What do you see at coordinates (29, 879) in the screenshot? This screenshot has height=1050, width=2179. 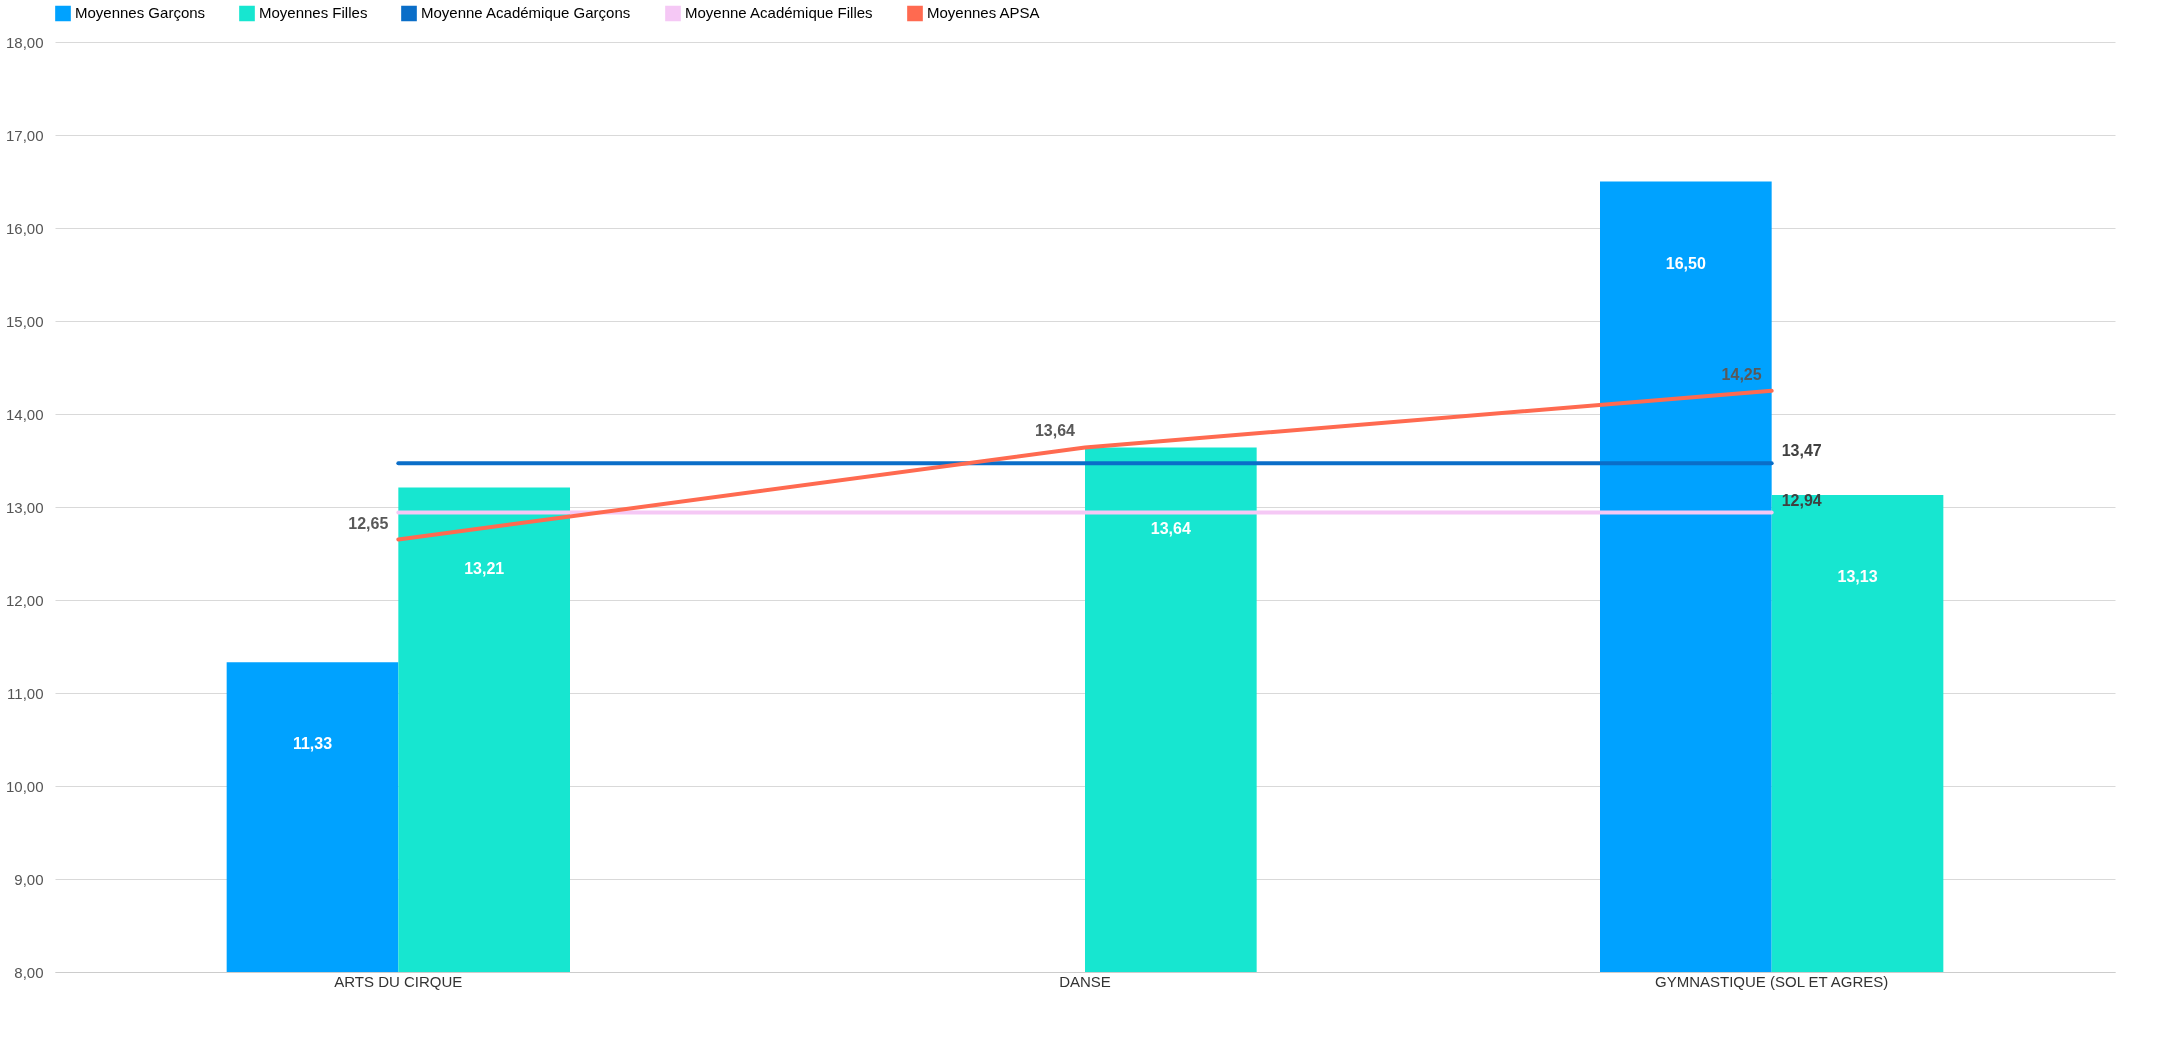 I see `y-tick-label: 9,00` at bounding box center [29, 879].